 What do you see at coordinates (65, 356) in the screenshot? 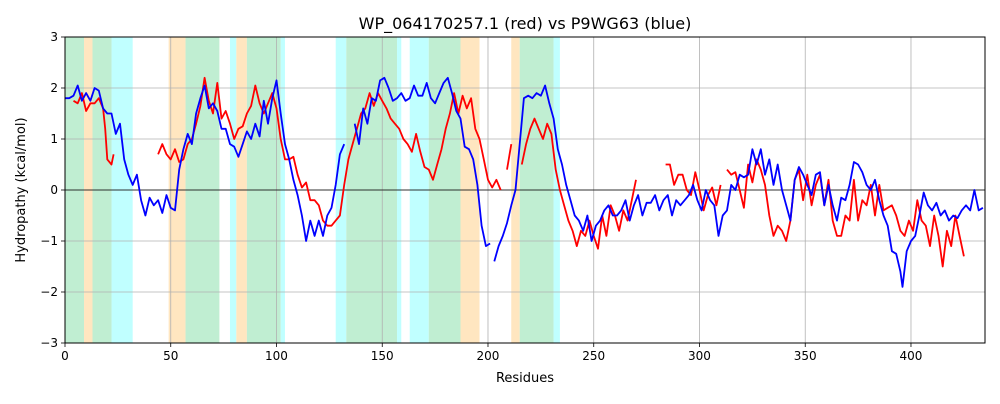
I see `x-tick-label-0: 0` at bounding box center [65, 356].